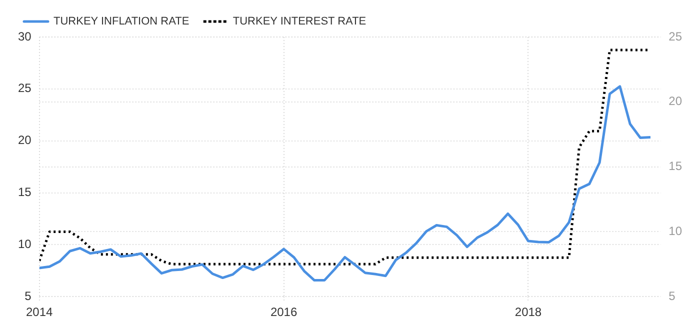 The height and width of the screenshot is (326, 700). I want to click on legend-label: TURKEY INTEREST RATE, so click(299, 22).